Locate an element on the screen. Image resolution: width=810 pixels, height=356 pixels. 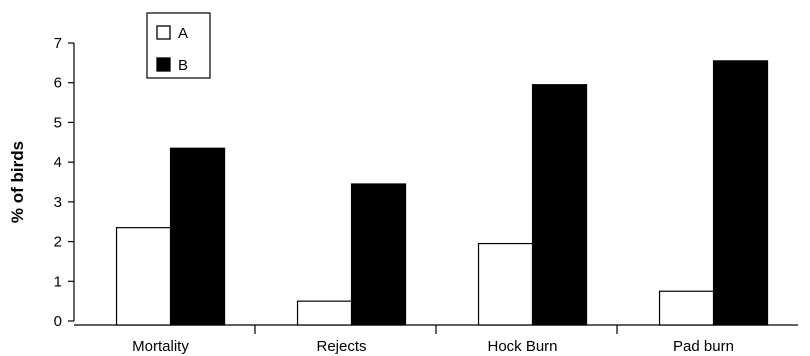
category-label: Mortality is located at coordinates (160, 346).